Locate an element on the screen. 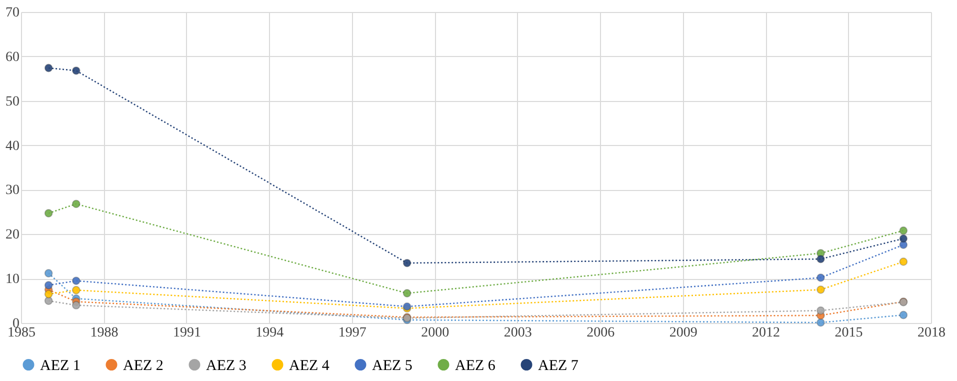 This screenshot has width=957, height=381. x-tick-label: 2012 is located at coordinates (766, 333).